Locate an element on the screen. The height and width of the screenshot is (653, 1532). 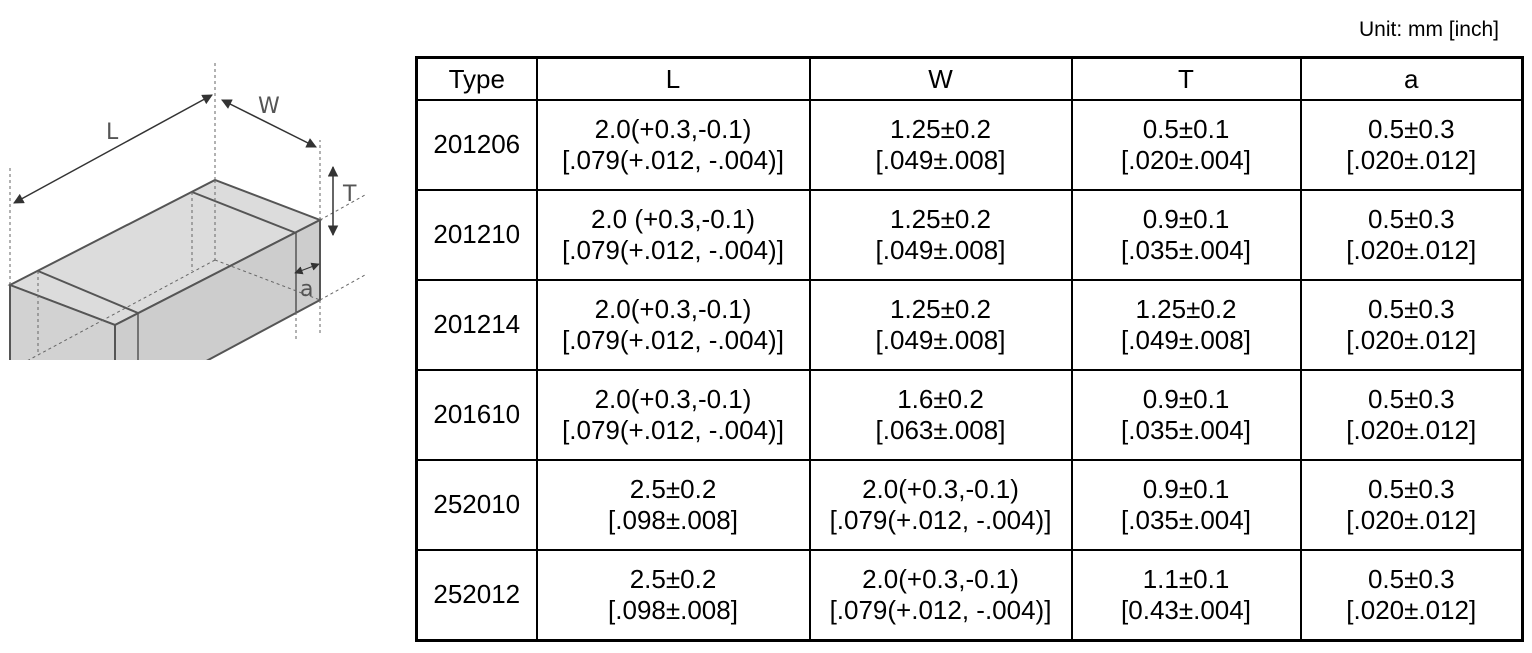
cell-w: 1.6±0.2 [.063±.008] is located at coordinates (940, 414).